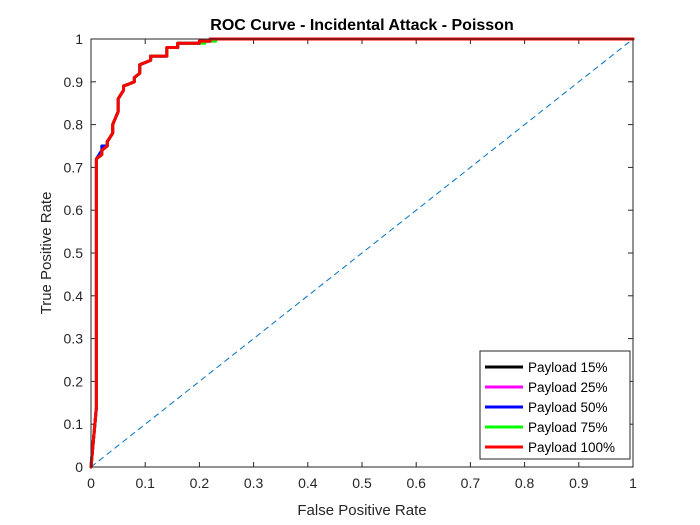 The height and width of the screenshot is (525, 700). I want to click on x-tick-label: 0.6, so click(416, 483).